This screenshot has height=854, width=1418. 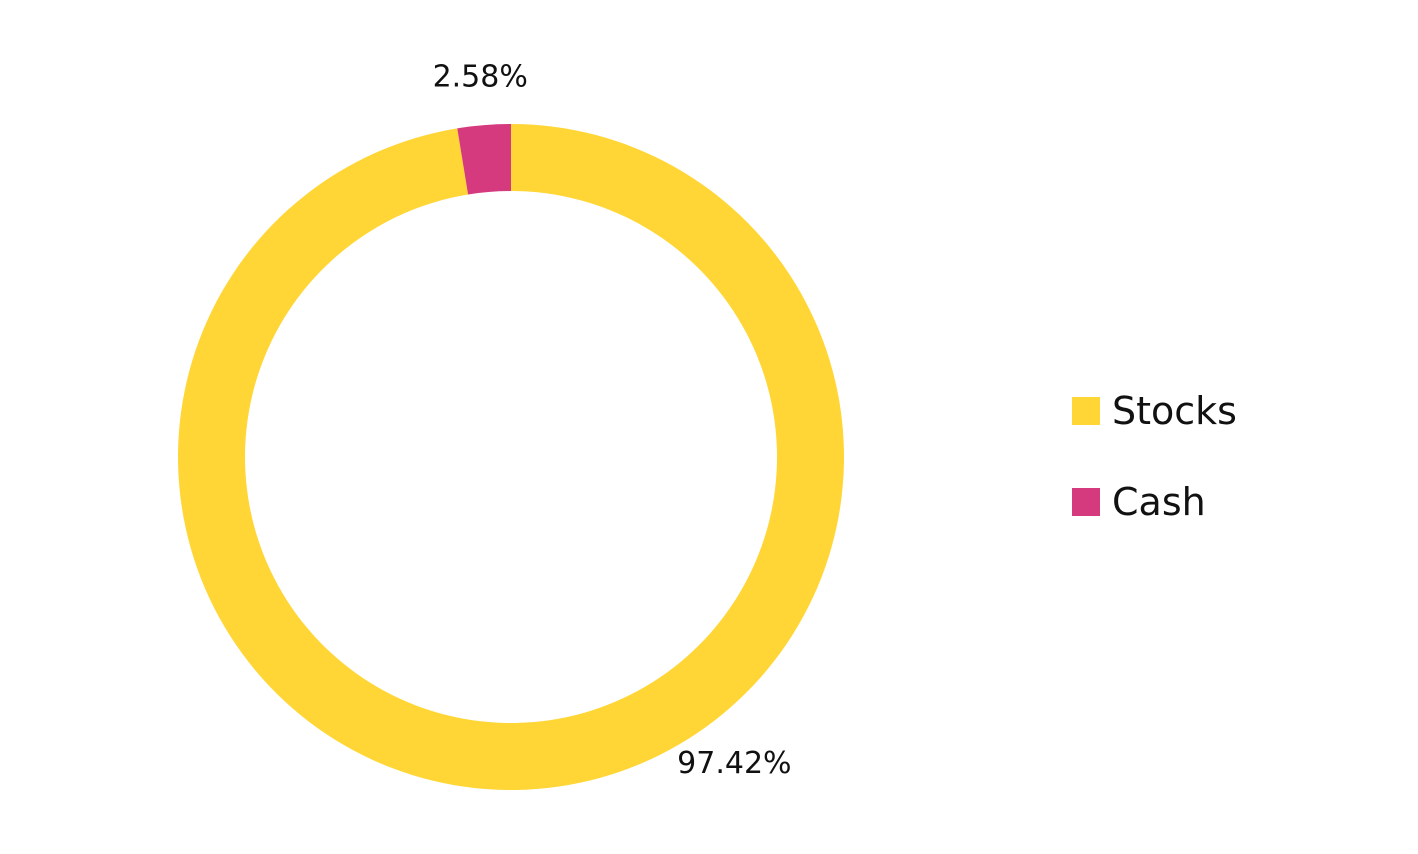 I want to click on legend-item-stocks: Stocks, so click(x=1154, y=411).